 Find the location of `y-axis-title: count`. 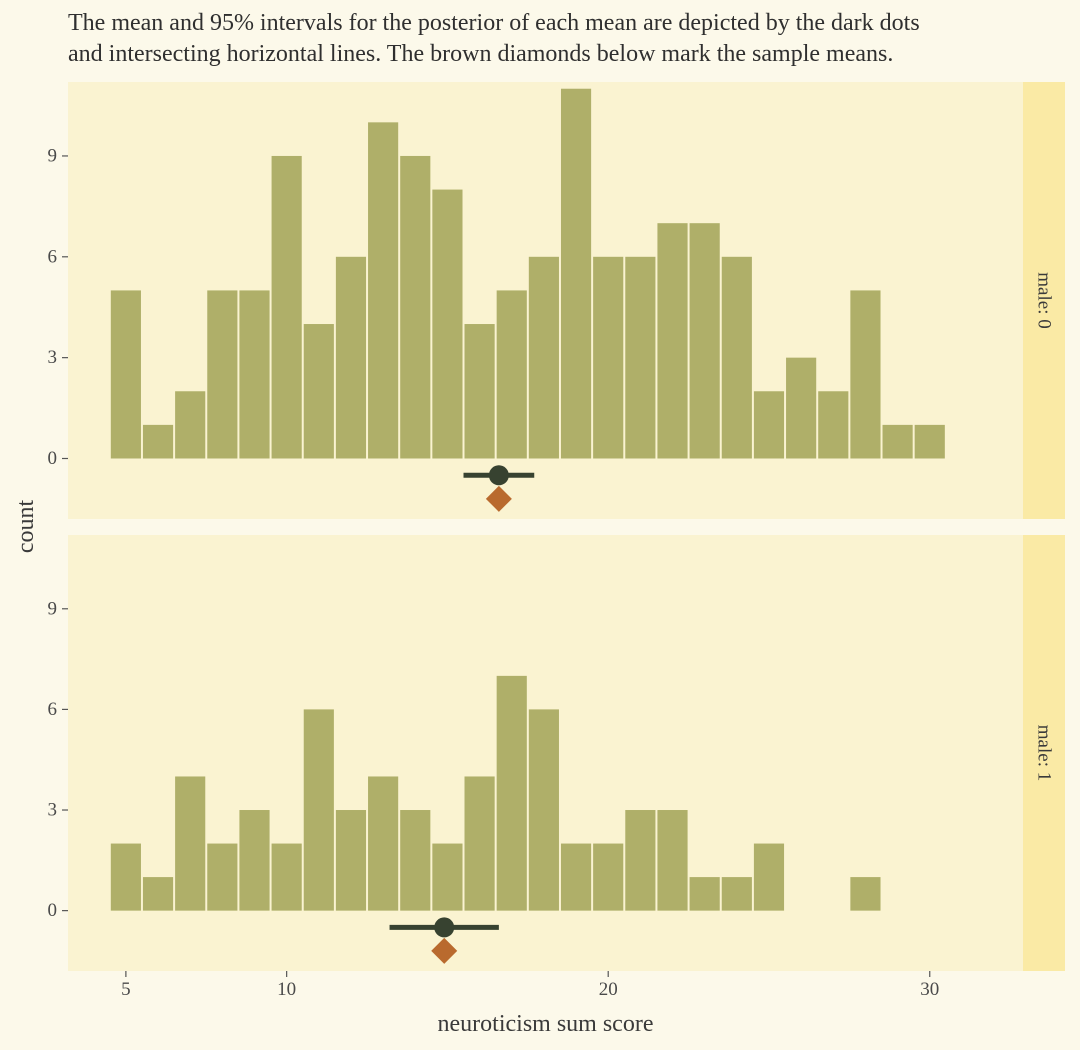

y-axis-title: count is located at coordinates (26, 527).